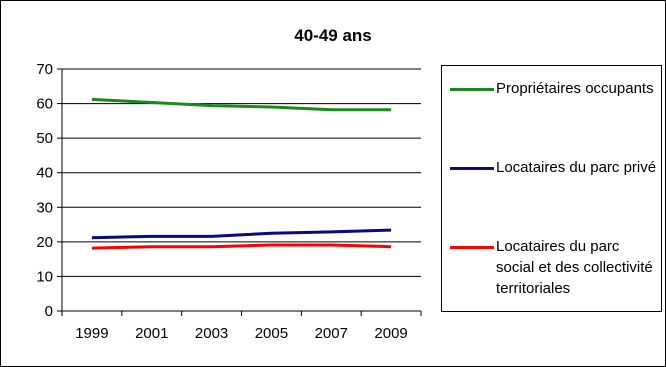  What do you see at coordinates (49, 311) in the screenshot?
I see `y-tick-label-0: 0` at bounding box center [49, 311].